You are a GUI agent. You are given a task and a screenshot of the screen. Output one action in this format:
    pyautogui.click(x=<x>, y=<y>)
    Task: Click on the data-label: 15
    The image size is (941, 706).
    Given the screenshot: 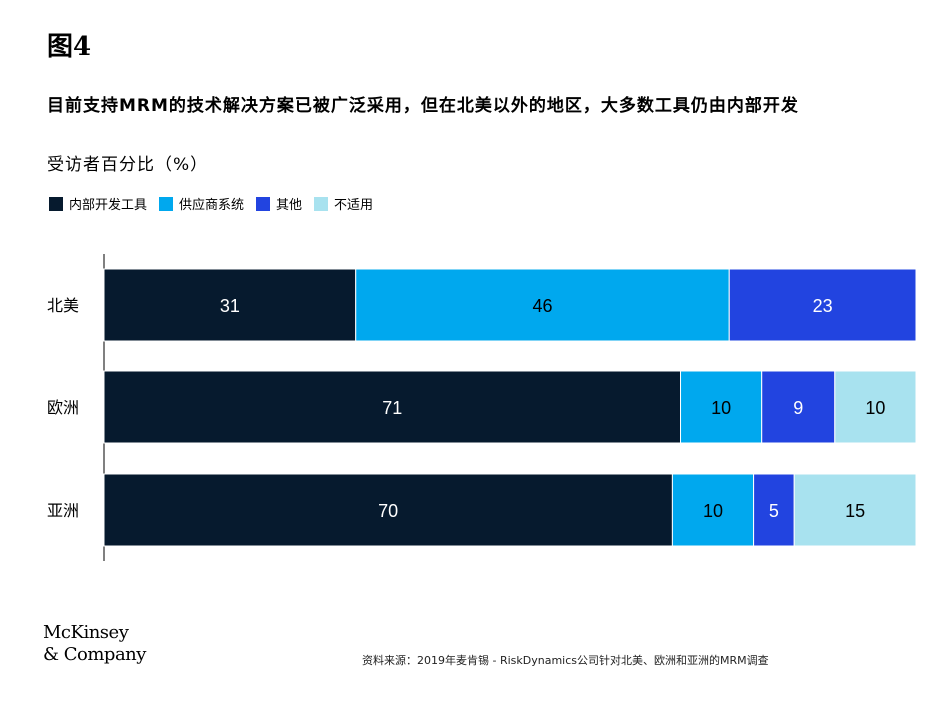 What is the action you would take?
    pyautogui.click(x=855, y=511)
    